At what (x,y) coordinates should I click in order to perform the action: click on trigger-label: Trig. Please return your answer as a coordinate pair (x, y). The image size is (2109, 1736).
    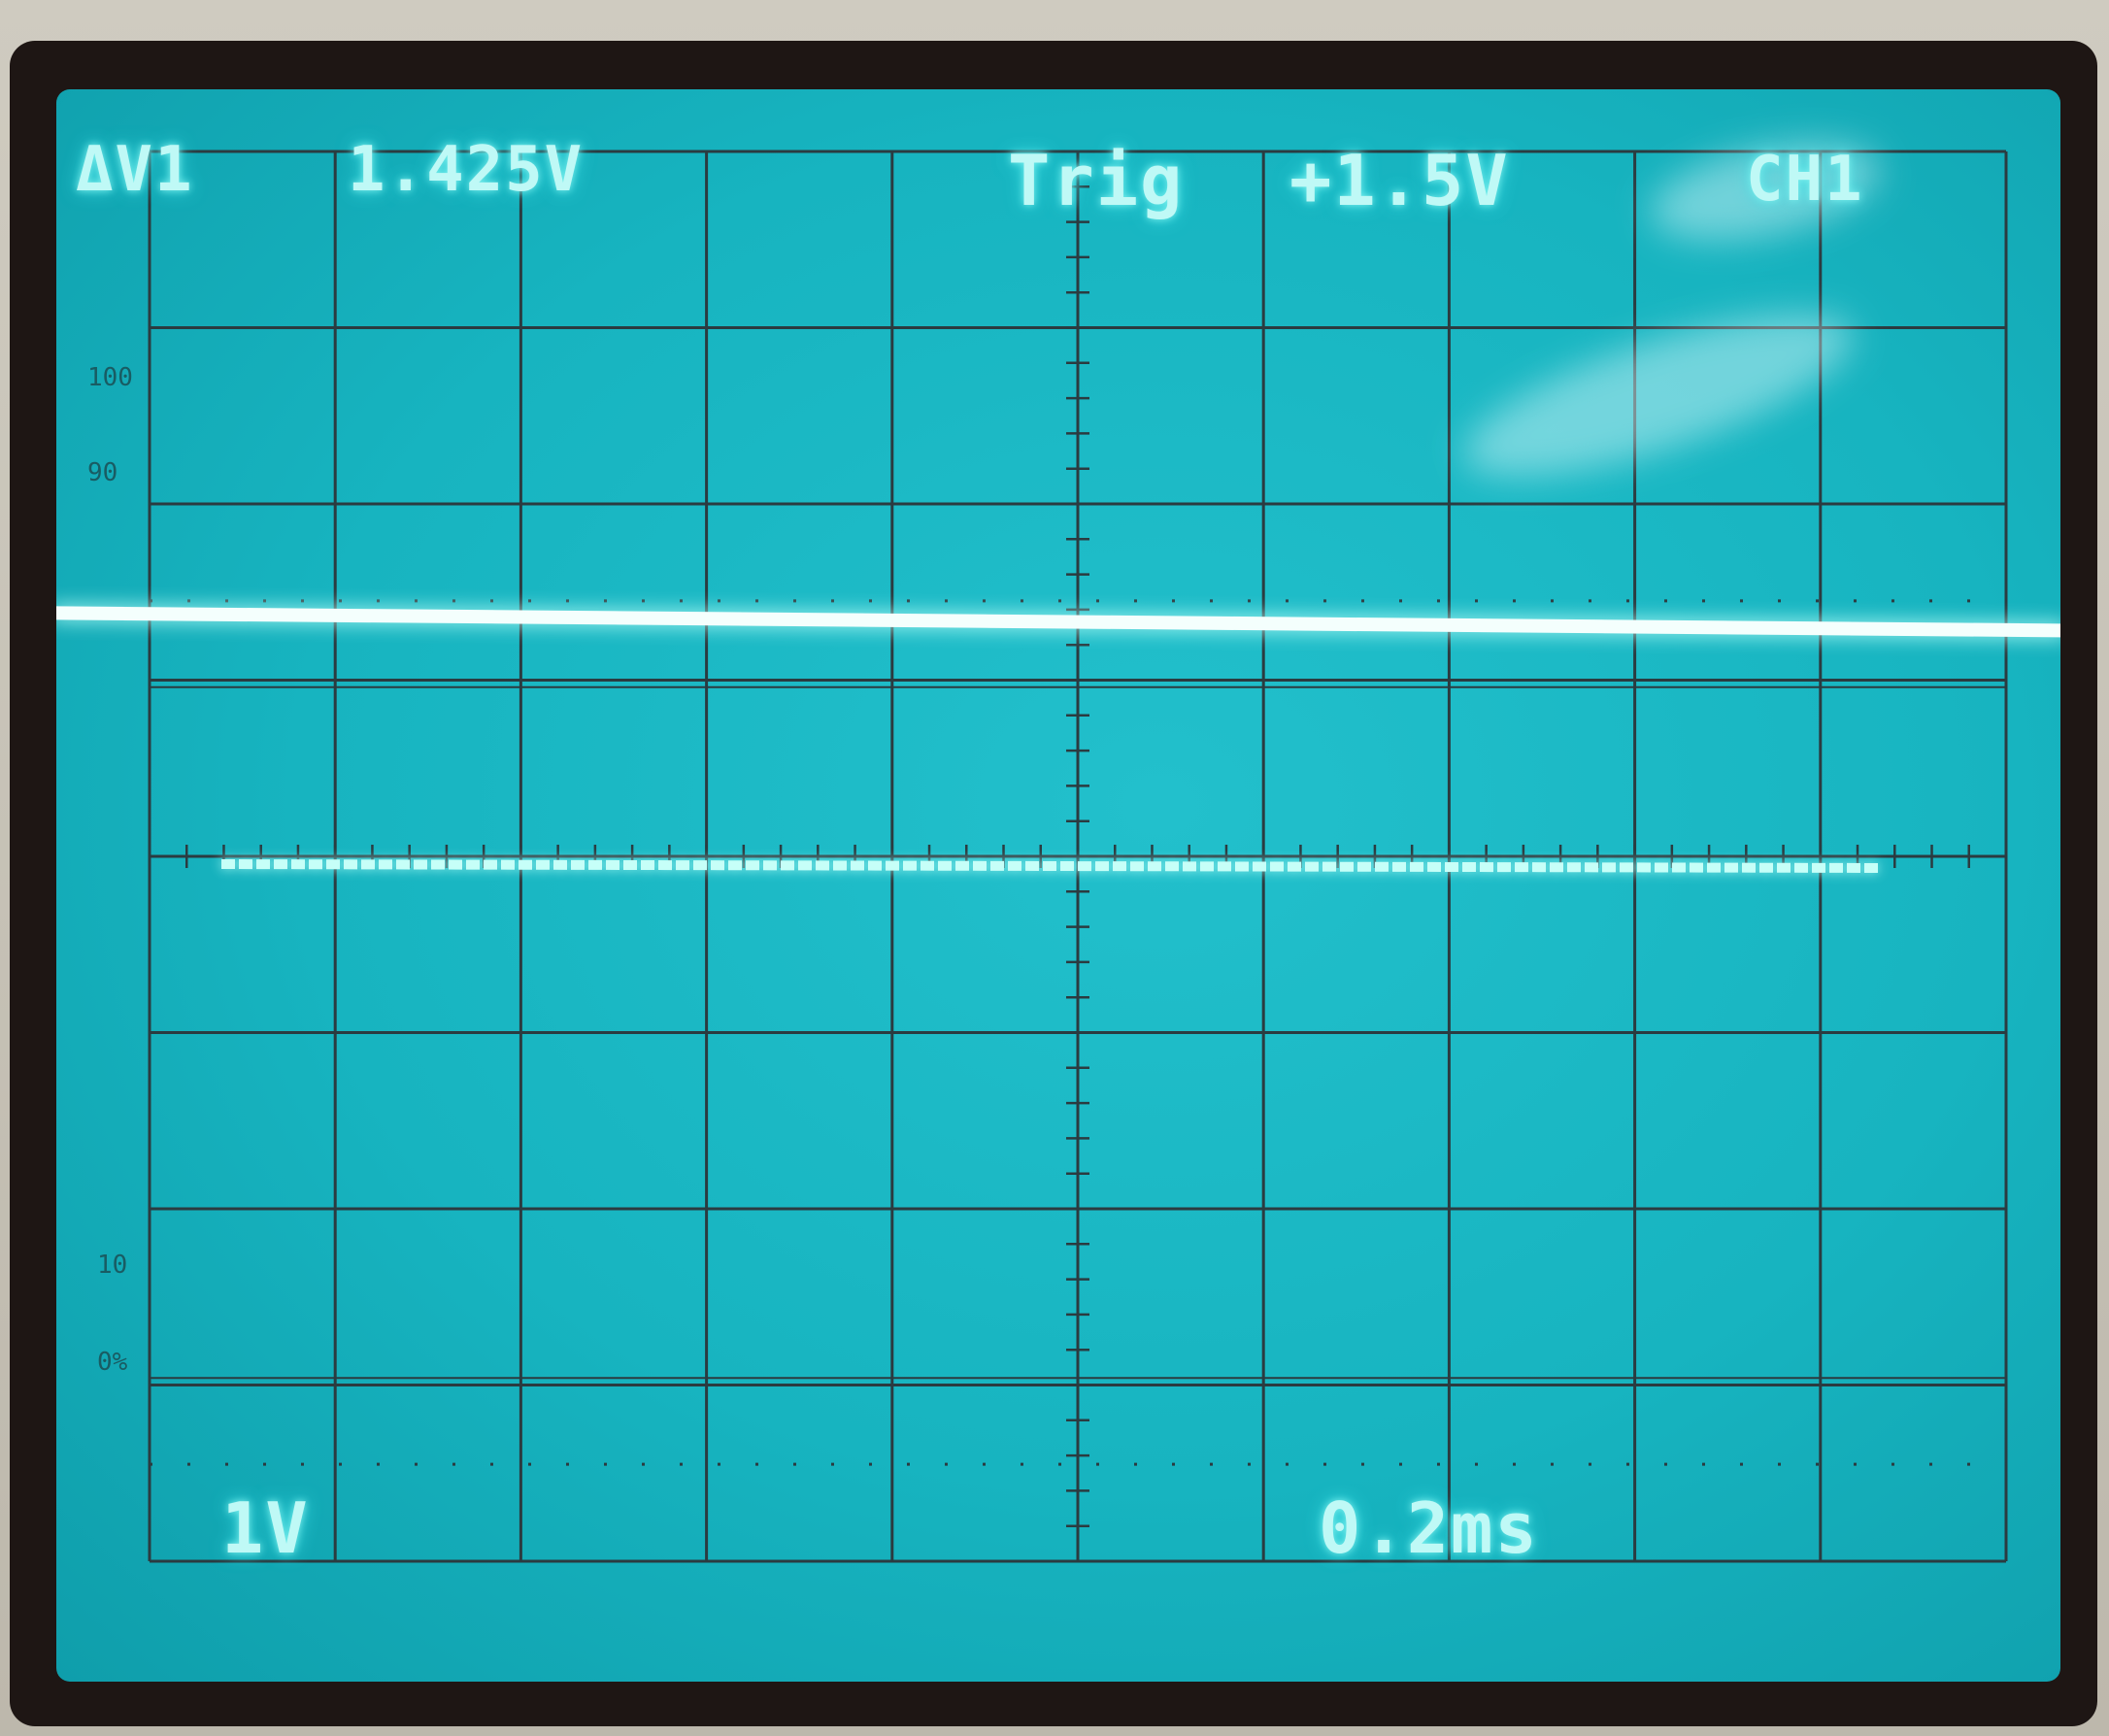
    Looking at the image, I should click on (1097, 180).